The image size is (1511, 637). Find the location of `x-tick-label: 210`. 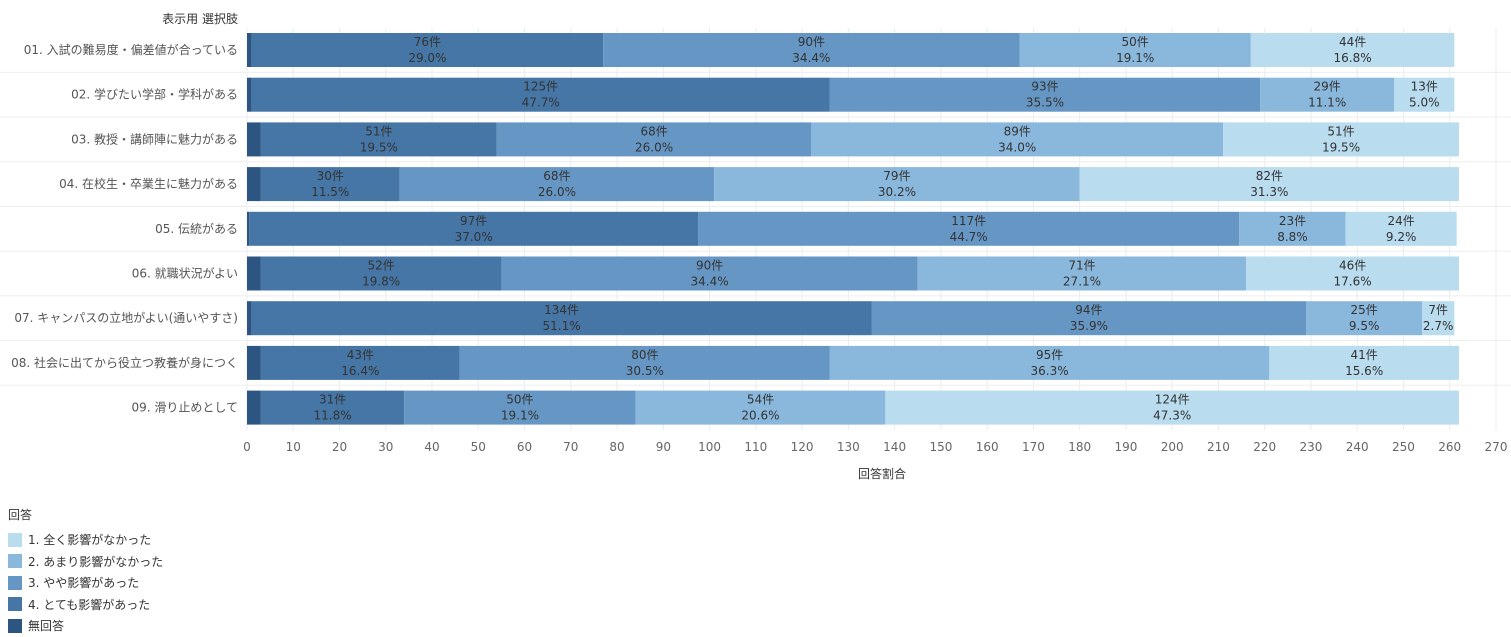

x-tick-label: 210 is located at coordinates (1218, 447).